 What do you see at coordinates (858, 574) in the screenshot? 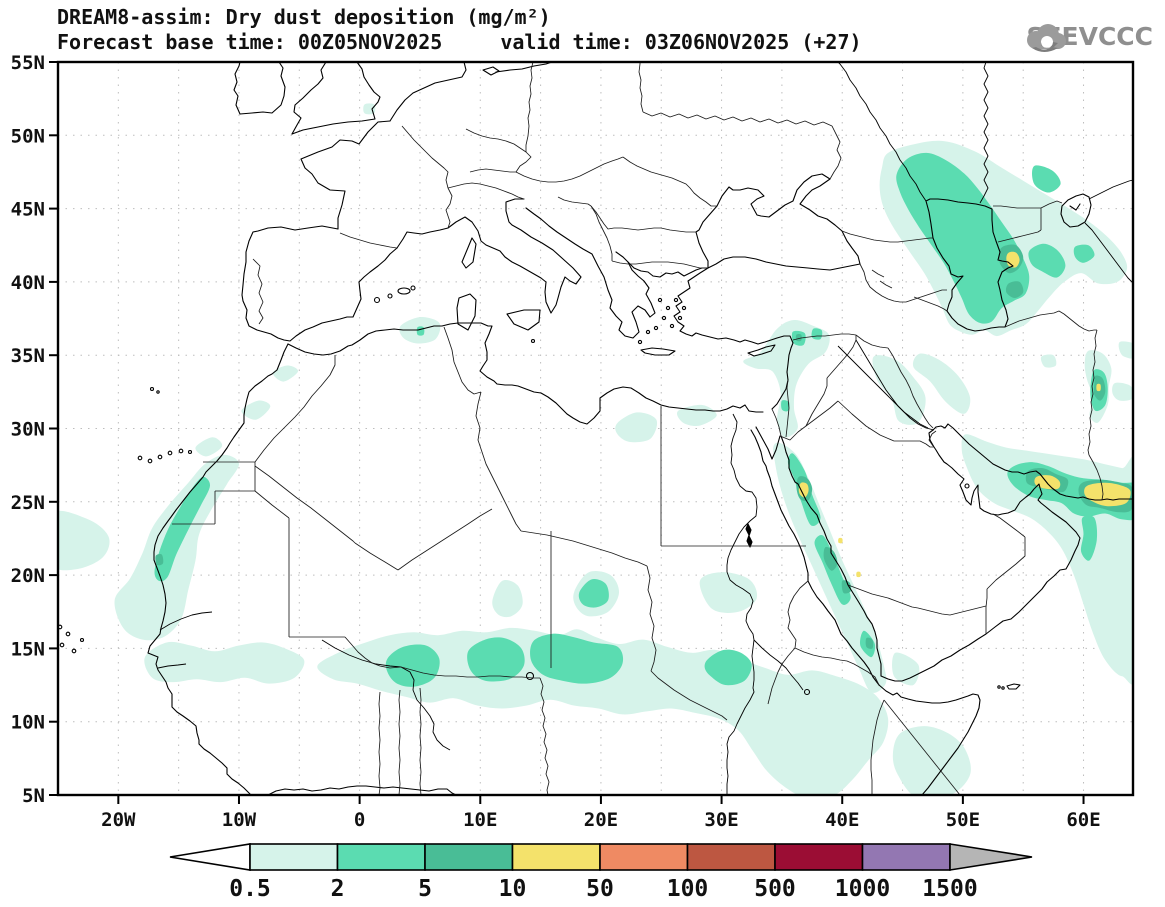
I see `dust-region-redsea-yellow-dot2` at bounding box center [858, 574].